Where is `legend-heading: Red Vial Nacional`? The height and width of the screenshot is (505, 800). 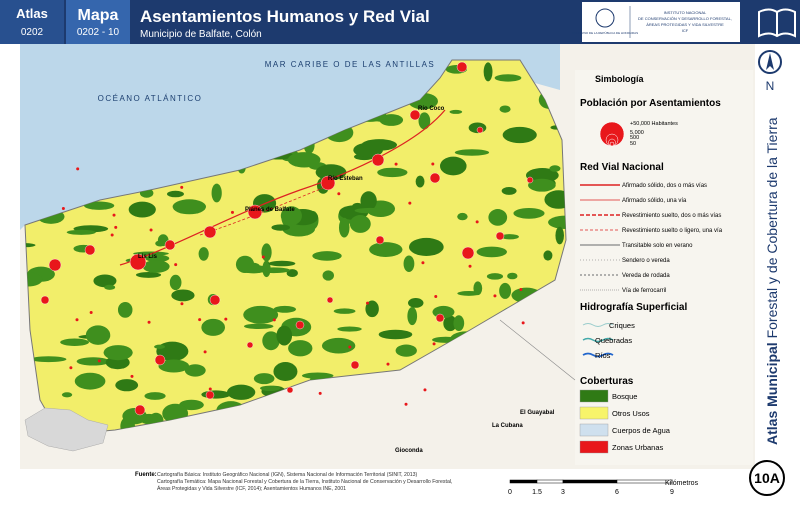
legend-heading: Red Vial Nacional is located at coordinates (622, 167).